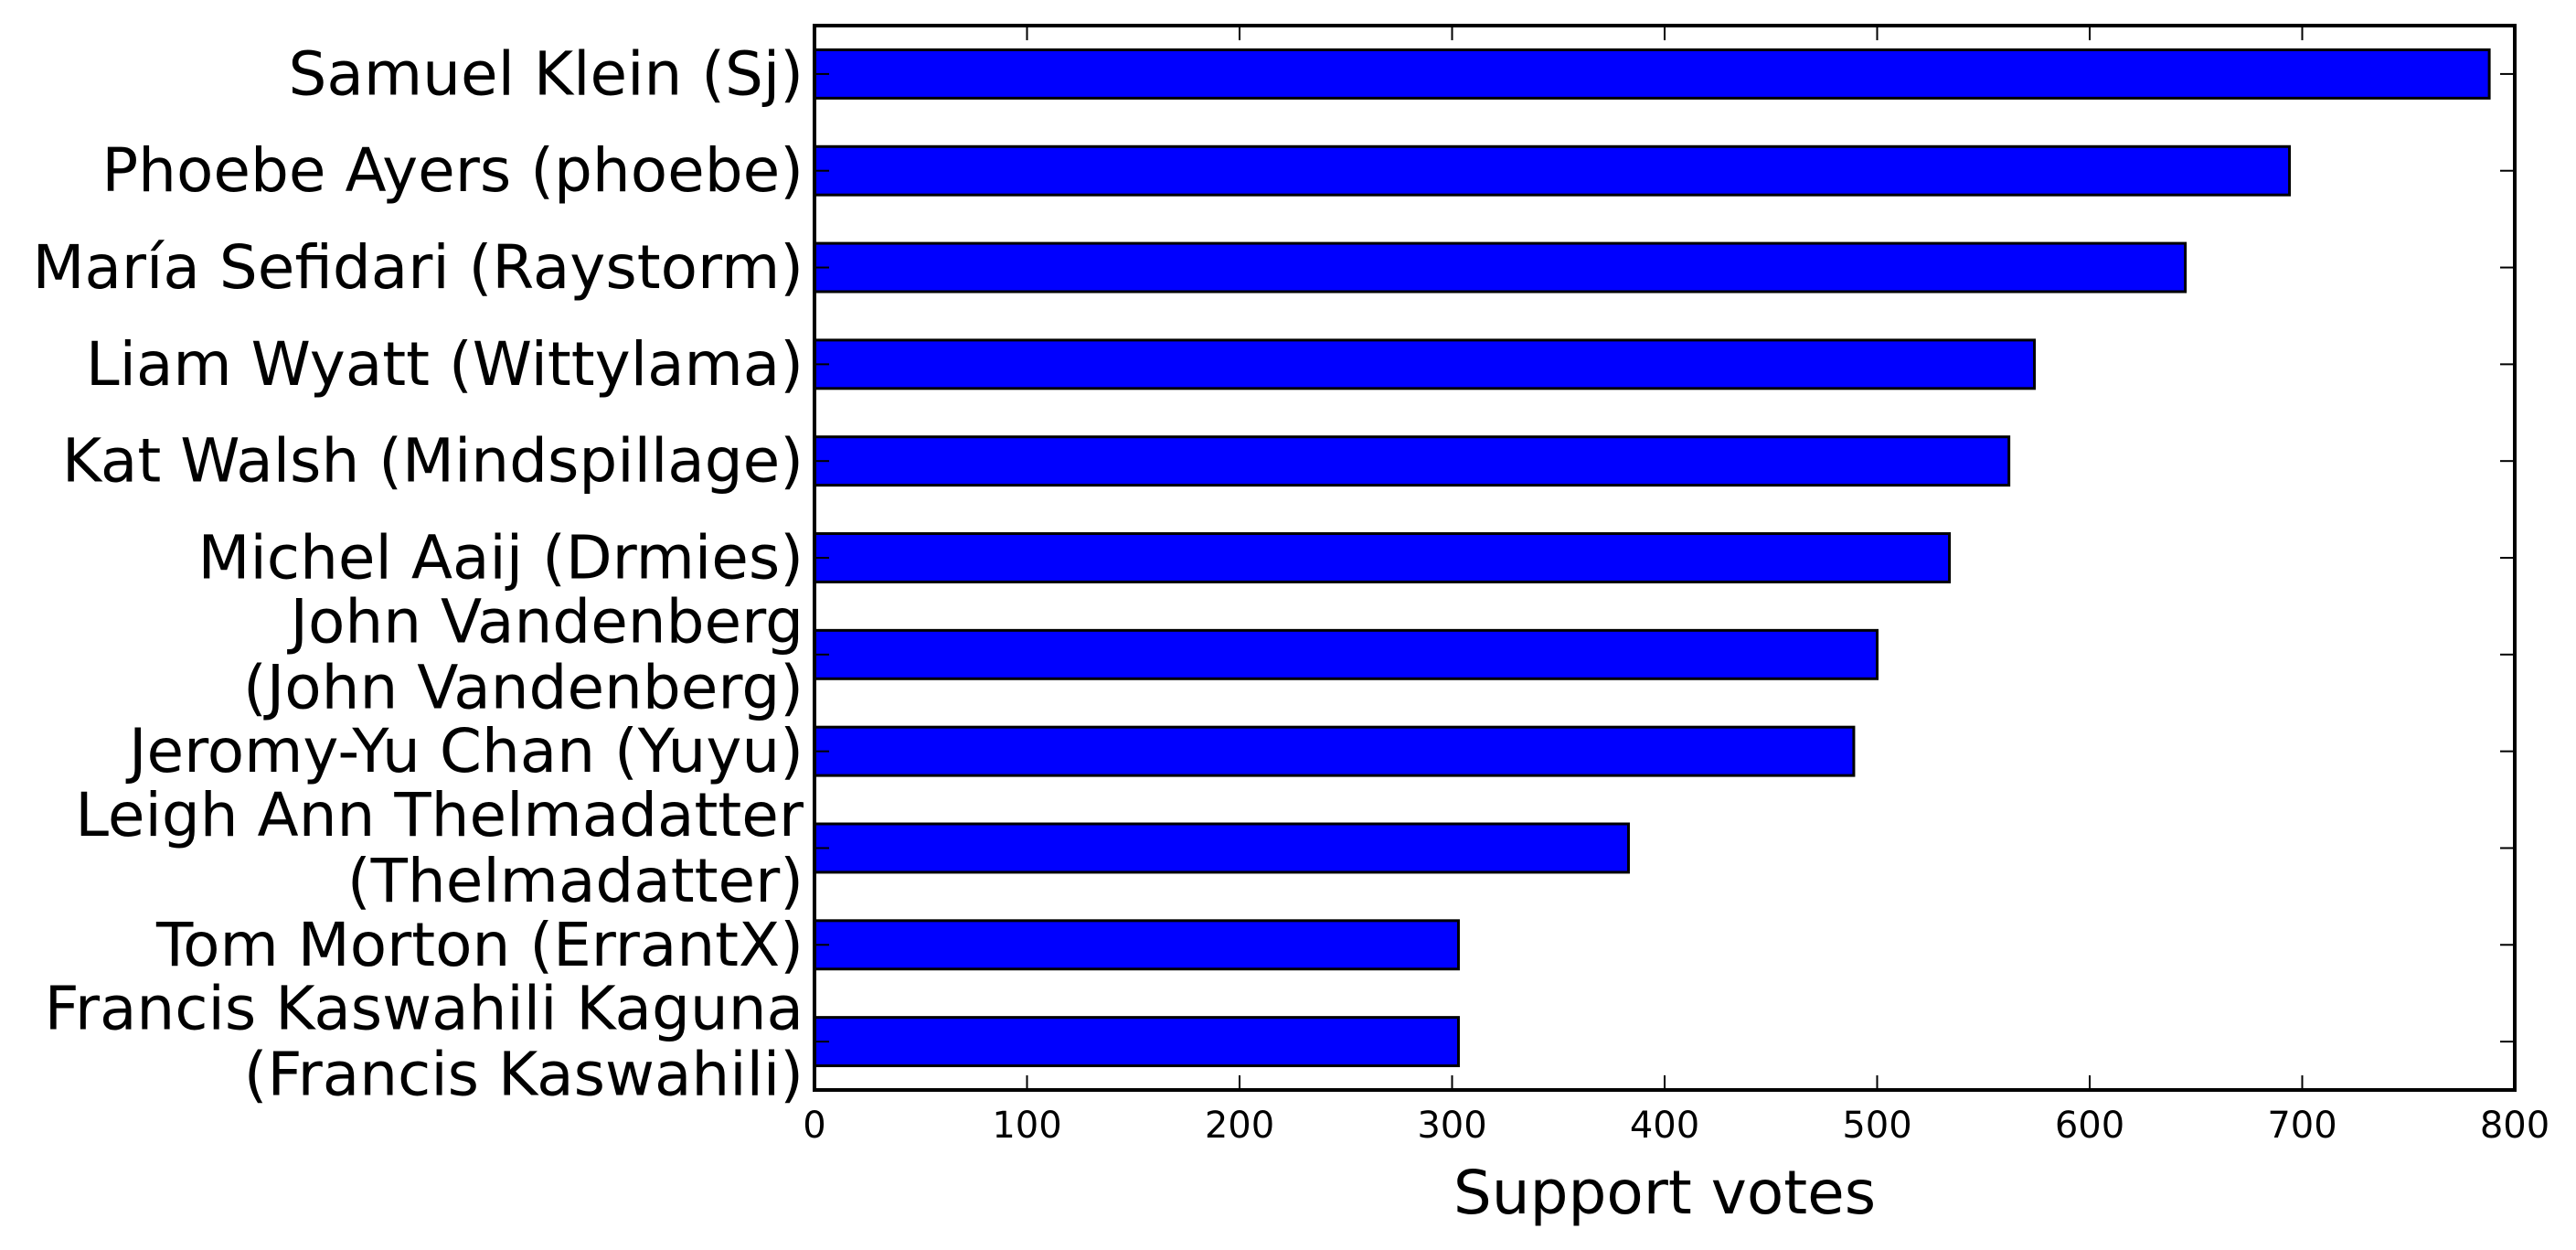  I want to click on x-tick-labels: 0 100 200 300 400 500 600 700 800, so click(1676, 1126).